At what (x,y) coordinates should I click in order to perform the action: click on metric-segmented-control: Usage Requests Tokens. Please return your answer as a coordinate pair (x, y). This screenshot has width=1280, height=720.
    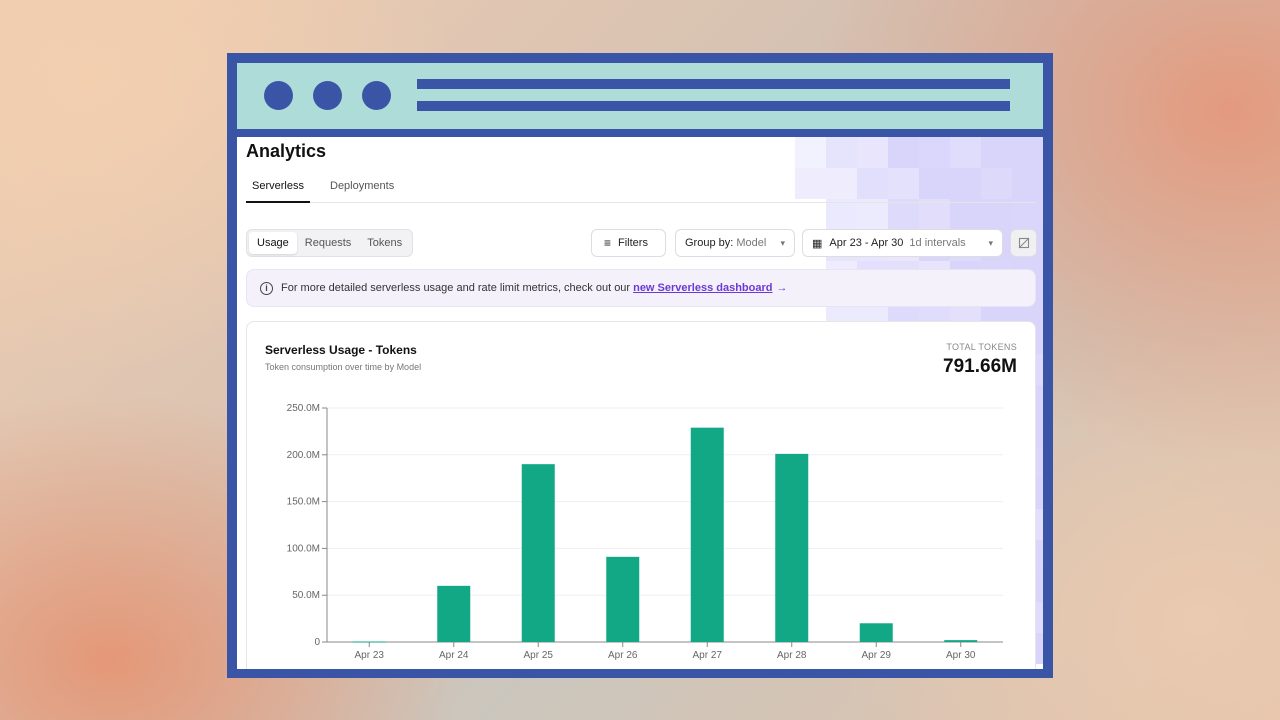
    Looking at the image, I should click on (330, 243).